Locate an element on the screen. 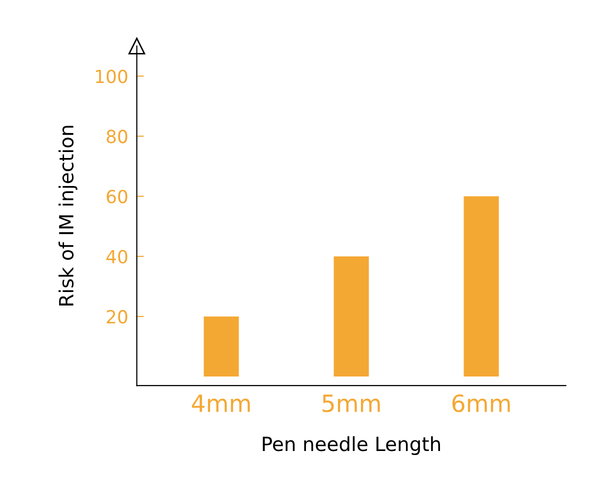  y-tick-label: 80 is located at coordinates (117, 137).